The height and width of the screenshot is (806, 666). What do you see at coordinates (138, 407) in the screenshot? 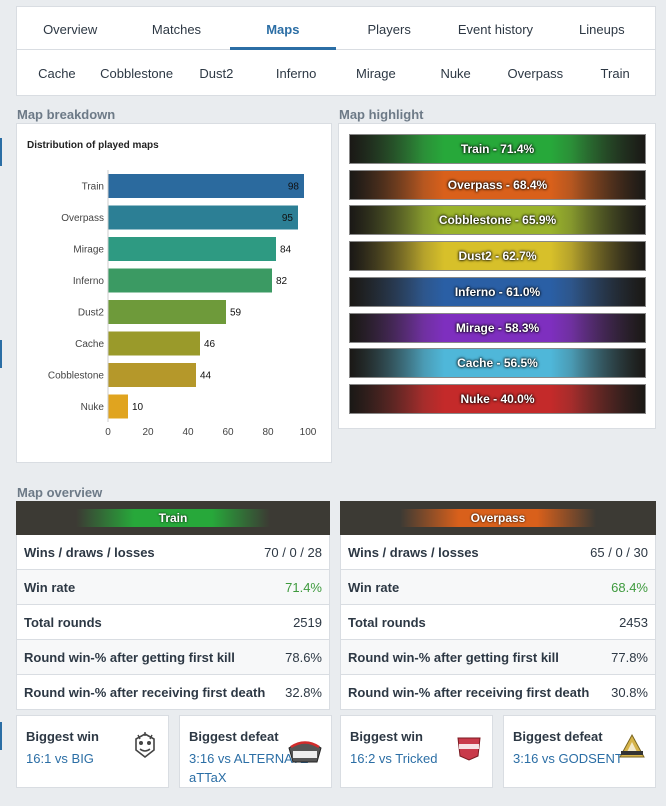
I see `data-label: 10` at bounding box center [138, 407].